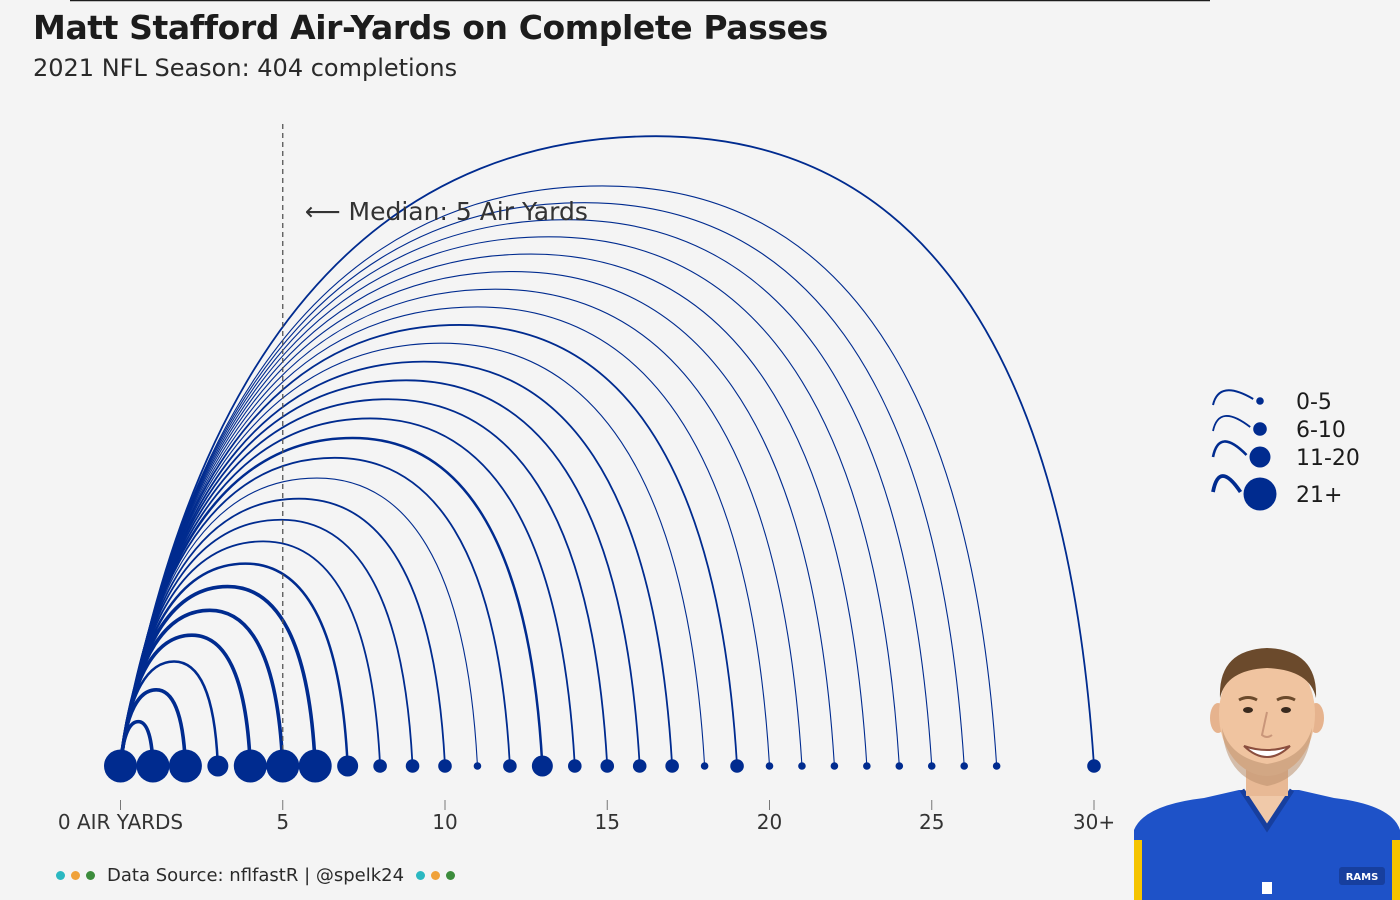 This screenshot has width=1400, height=900. What do you see at coordinates (283, 766) in the screenshot?
I see `point-5-yards` at bounding box center [283, 766].